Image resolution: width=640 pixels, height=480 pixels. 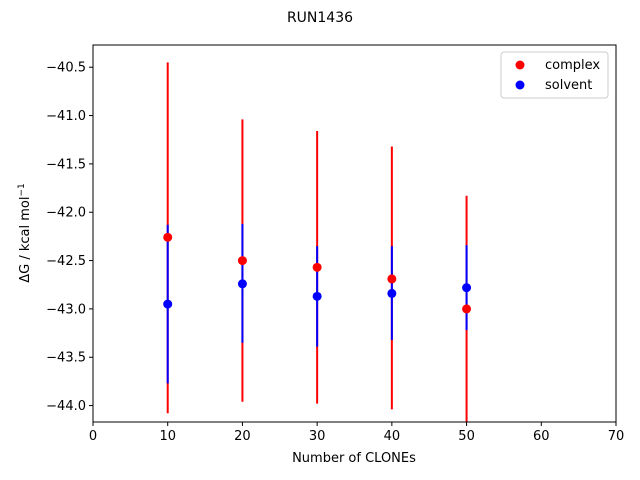 What do you see at coordinates (317, 273) in the screenshot?
I see `data-points` at bounding box center [317, 273].